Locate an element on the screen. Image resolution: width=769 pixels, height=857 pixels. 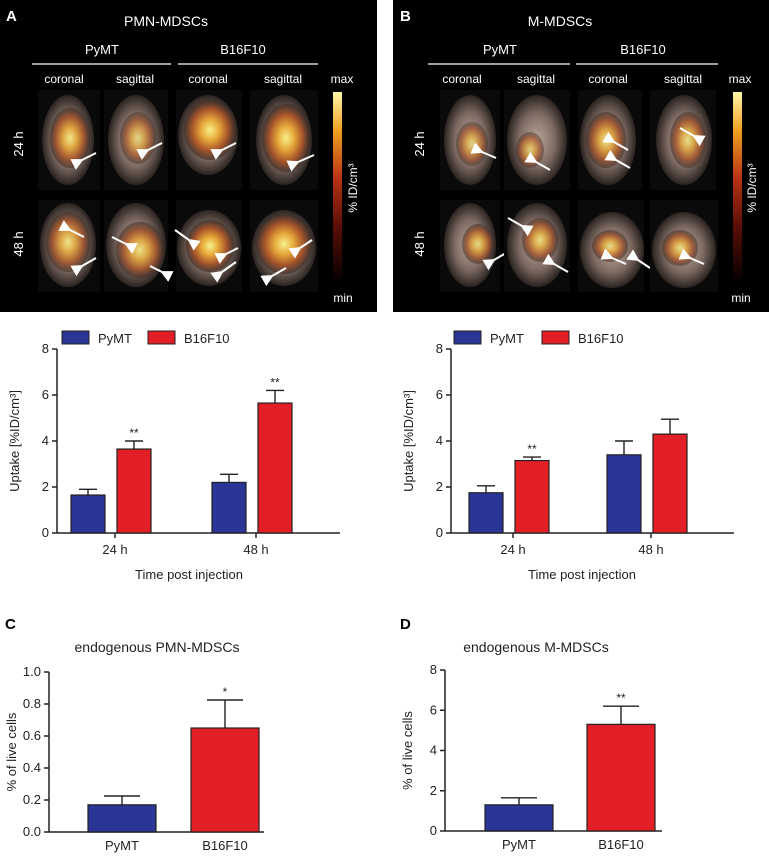
chart-b-y-label: Uptake [%ID/cm³] is located at coordinates (408, 441).